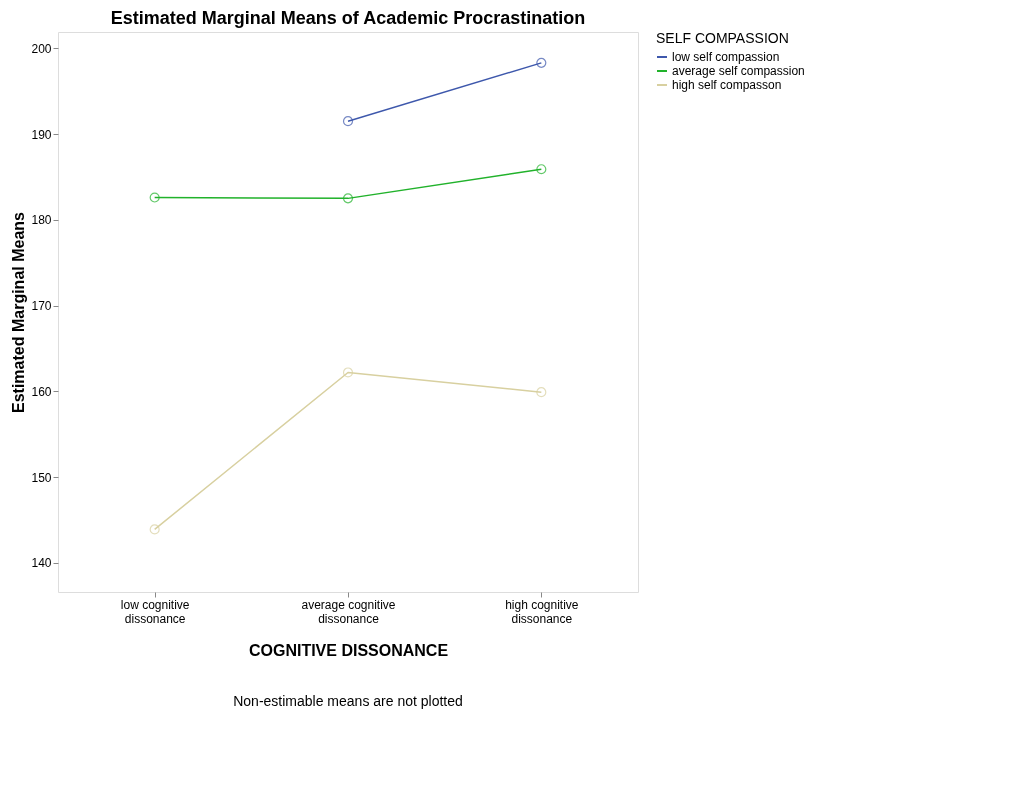 The width and height of the screenshot is (1020, 809). What do you see at coordinates (41, 220) in the screenshot?
I see `y-tick-label: 180` at bounding box center [41, 220].